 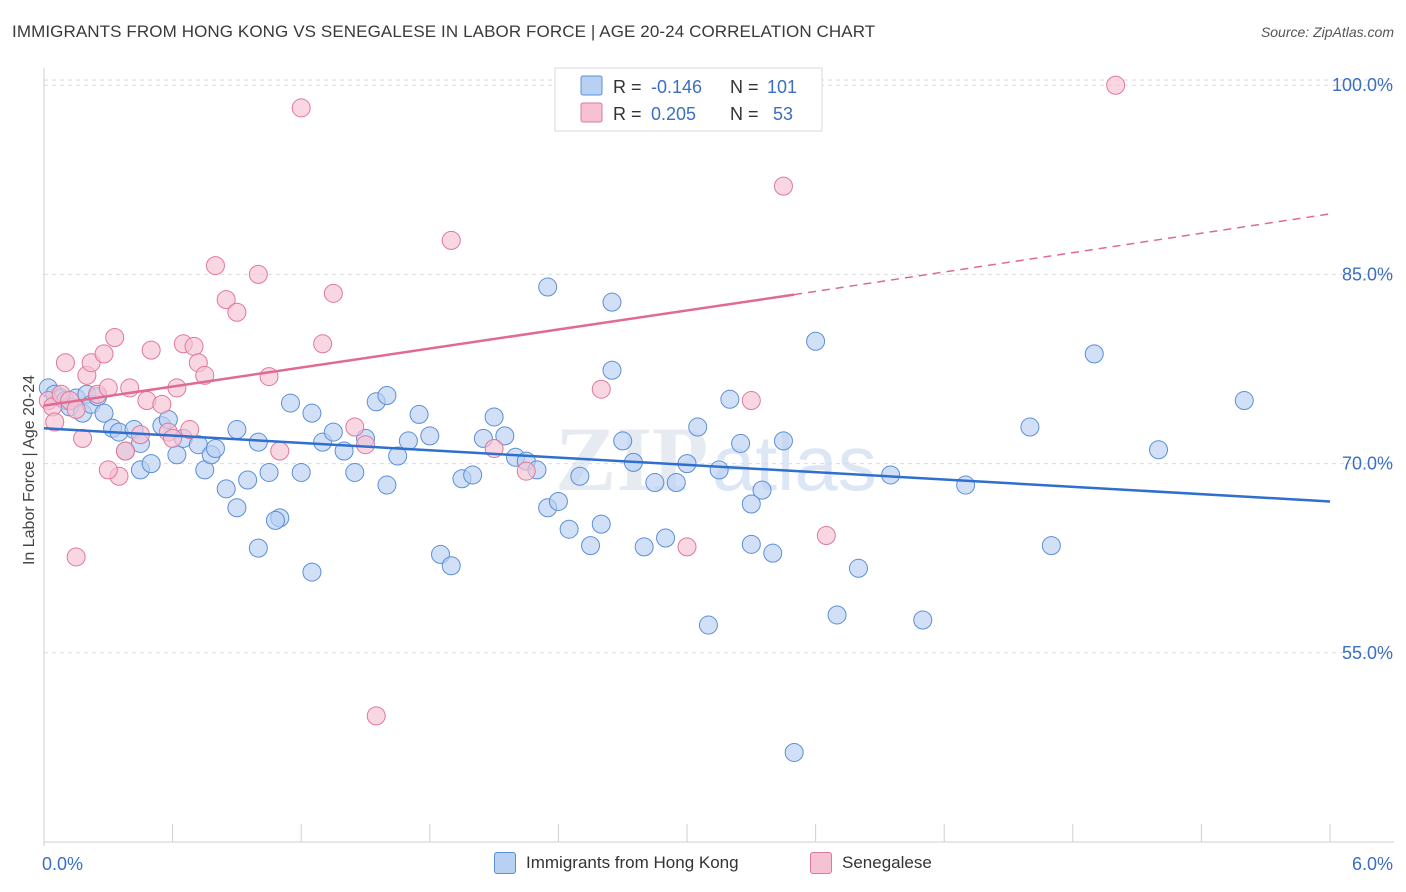 What do you see at coordinates (1372, 864) in the screenshot?
I see `x-tick-label: 6.0%` at bounding box center [1372, 864].